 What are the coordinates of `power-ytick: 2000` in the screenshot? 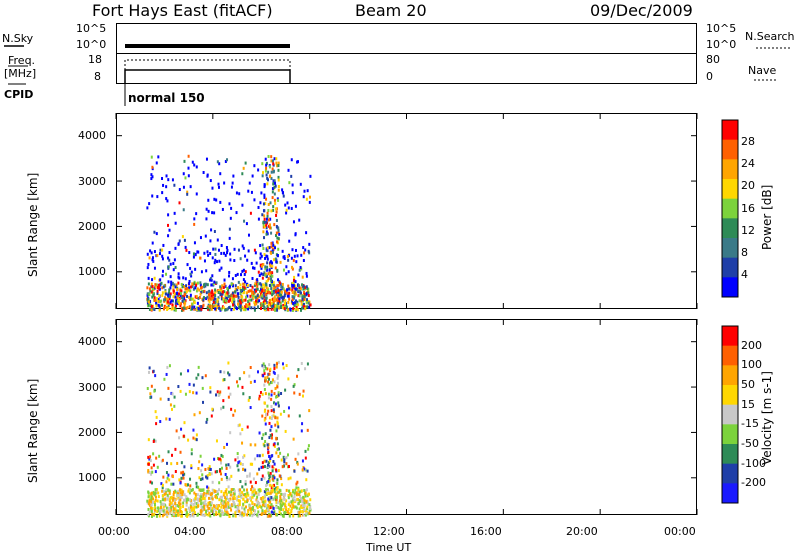 It's located at (92, 226).